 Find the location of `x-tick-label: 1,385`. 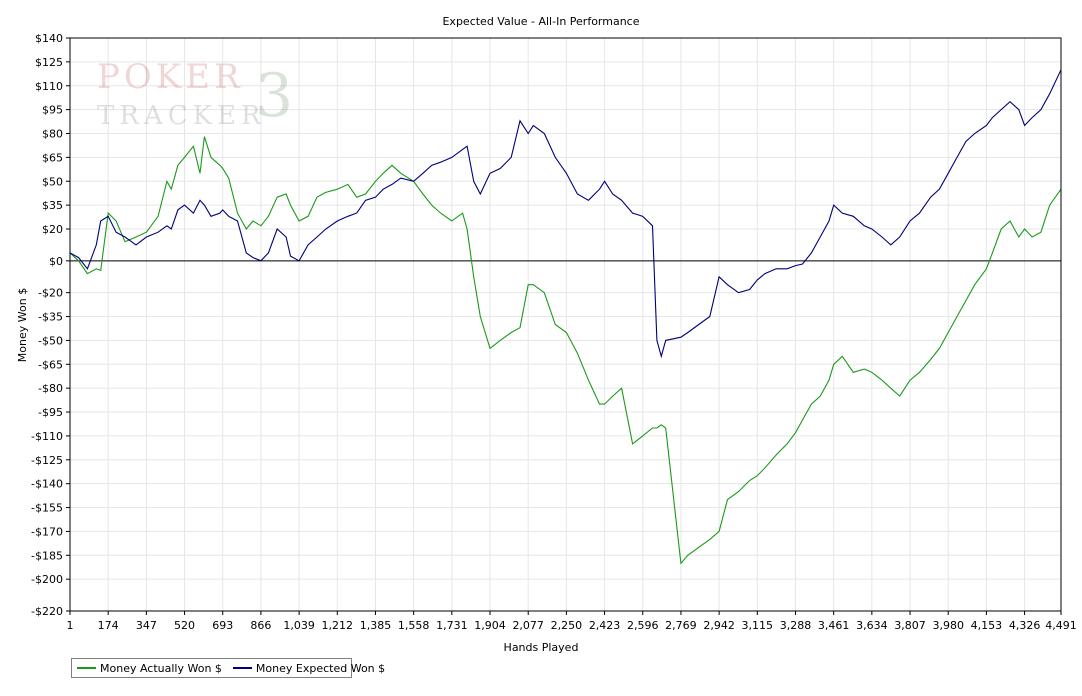

x-tick-label: 1,385 is located at coordinates (376, 625).